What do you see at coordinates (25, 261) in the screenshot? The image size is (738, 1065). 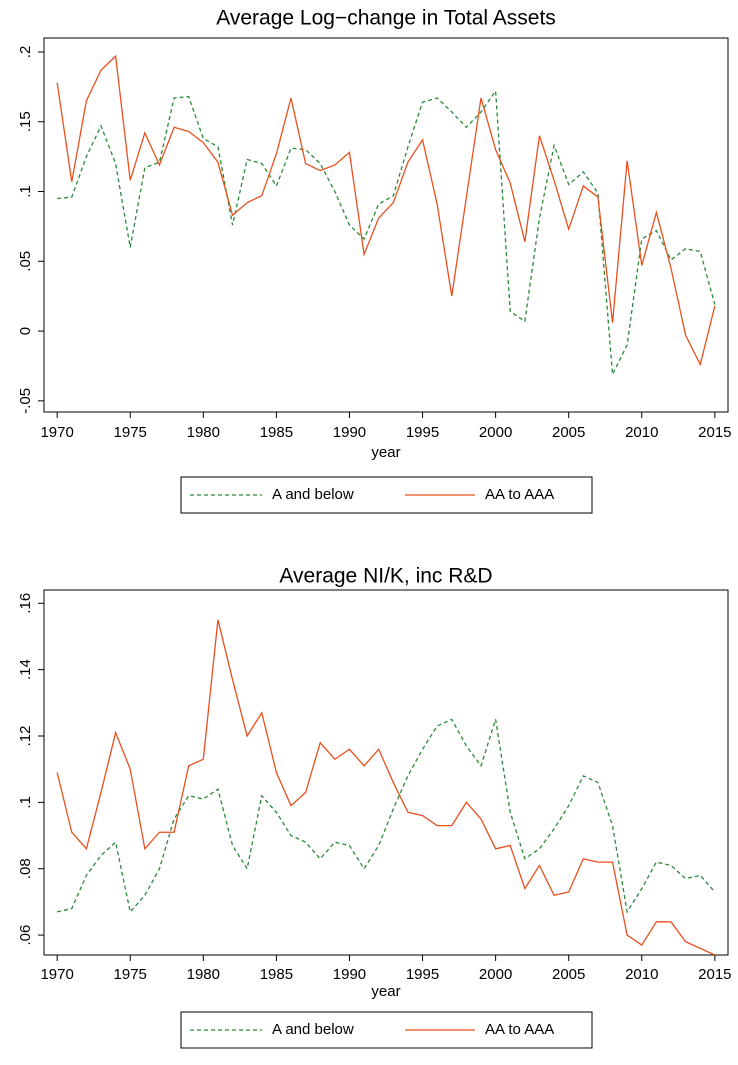 I see `y-tick-label: .05` at bounding box center [25, 261].